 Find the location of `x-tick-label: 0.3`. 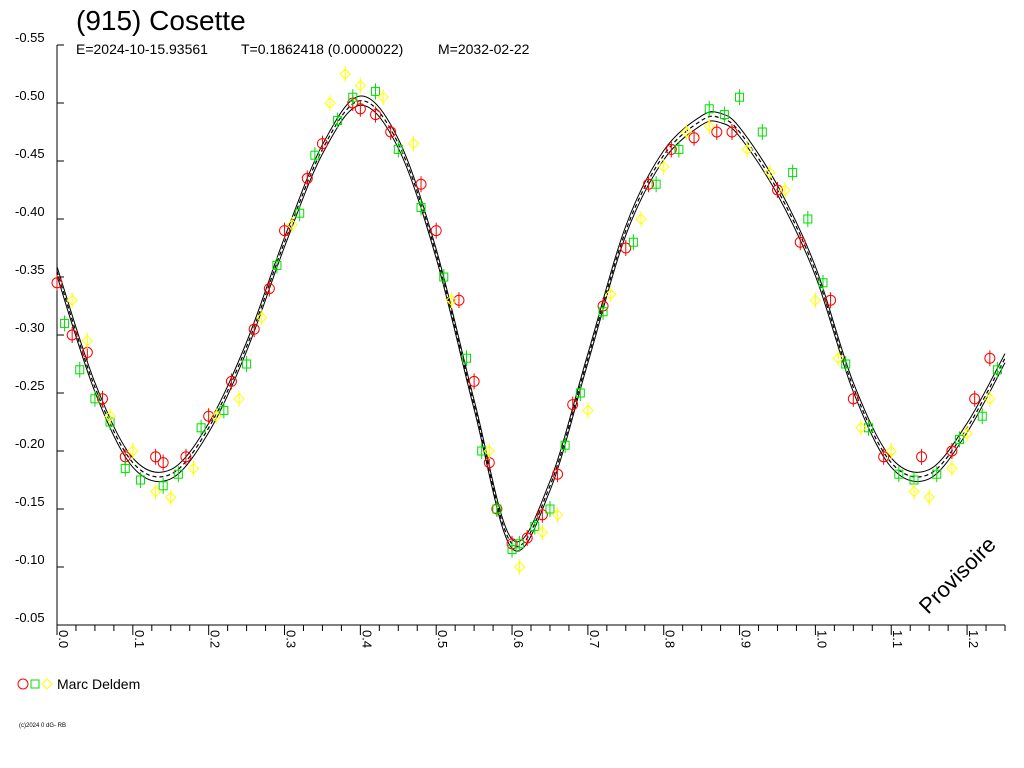

x-tick-label: 0.3 is located at coordinates (291, 639).